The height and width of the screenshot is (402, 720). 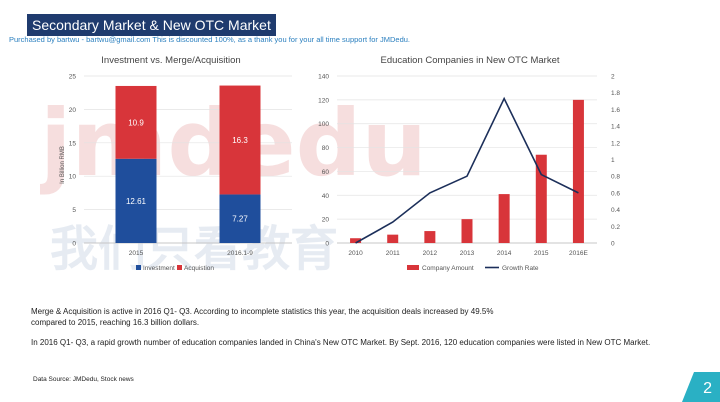 What do you see at coordinates (615, 143) in the screenshot?
I see `y2-tick-label: 1.2` at bounding box center [615, 143].